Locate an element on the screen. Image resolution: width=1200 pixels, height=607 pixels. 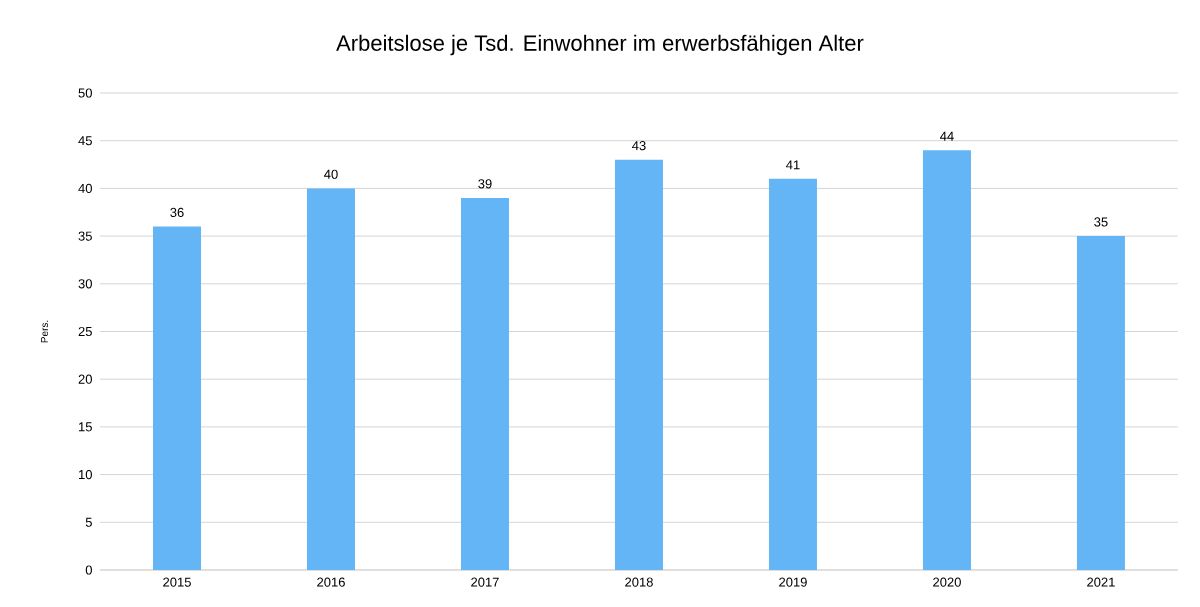
data-label: 40 is located at coordinates (331, 174).